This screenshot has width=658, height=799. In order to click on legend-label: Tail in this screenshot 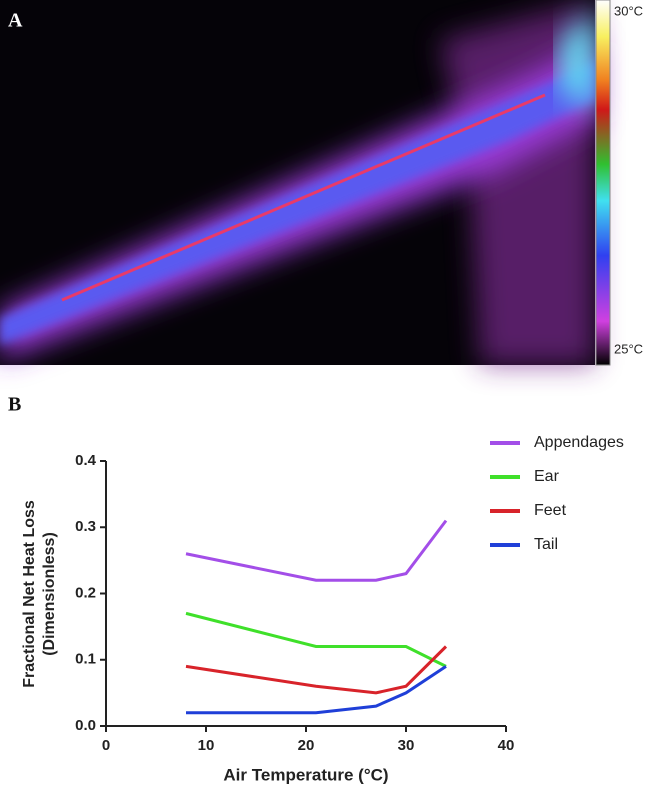, I will do `click(546, 544)`.